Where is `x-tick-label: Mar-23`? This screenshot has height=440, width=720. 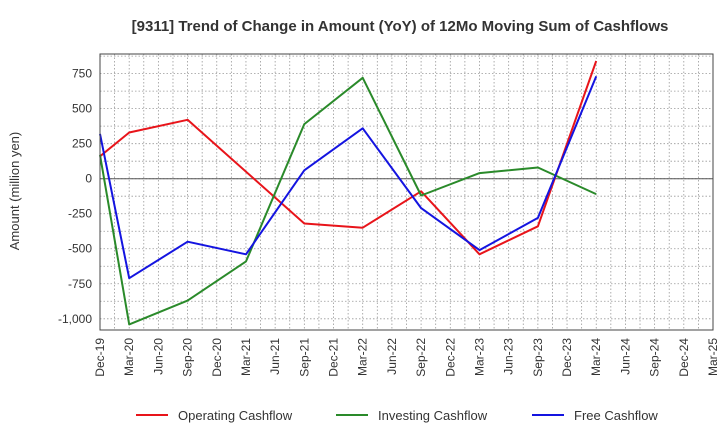
x-tick-label: Mar-23 is located at coordinates (479, 357).